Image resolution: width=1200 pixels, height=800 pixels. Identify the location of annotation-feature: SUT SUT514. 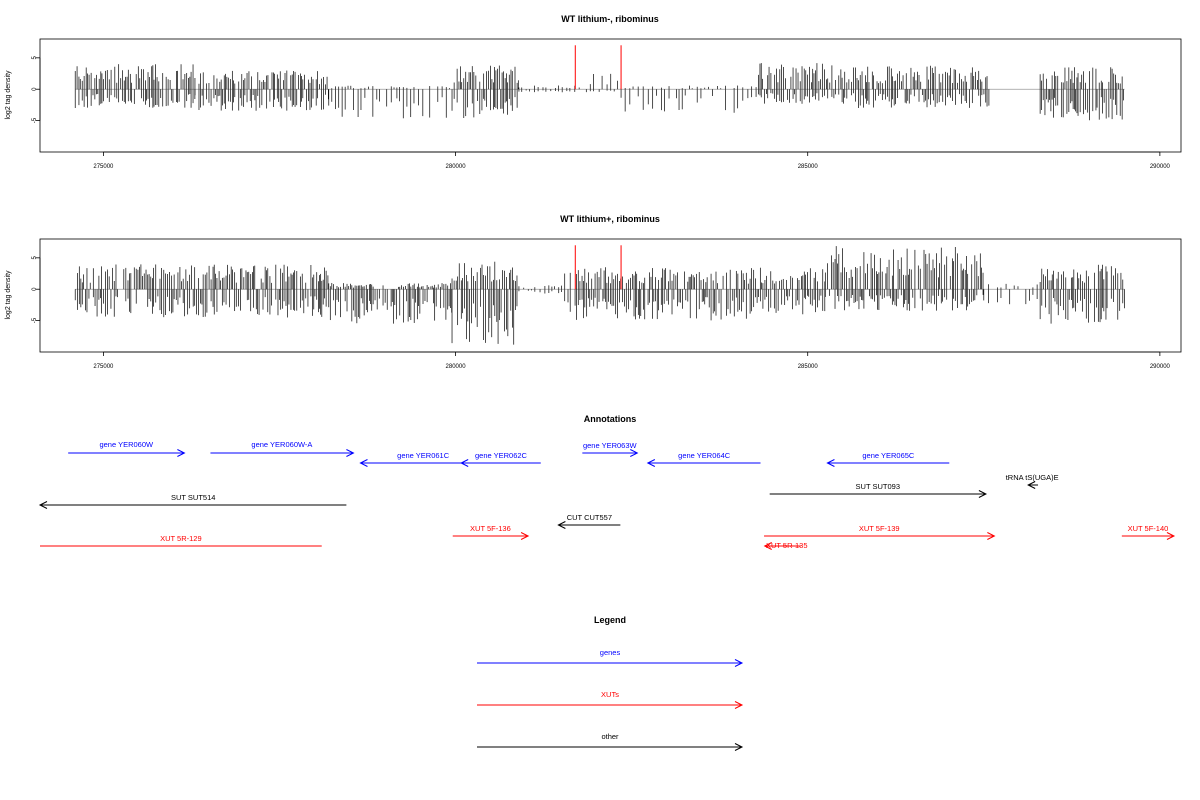
(192, 501).